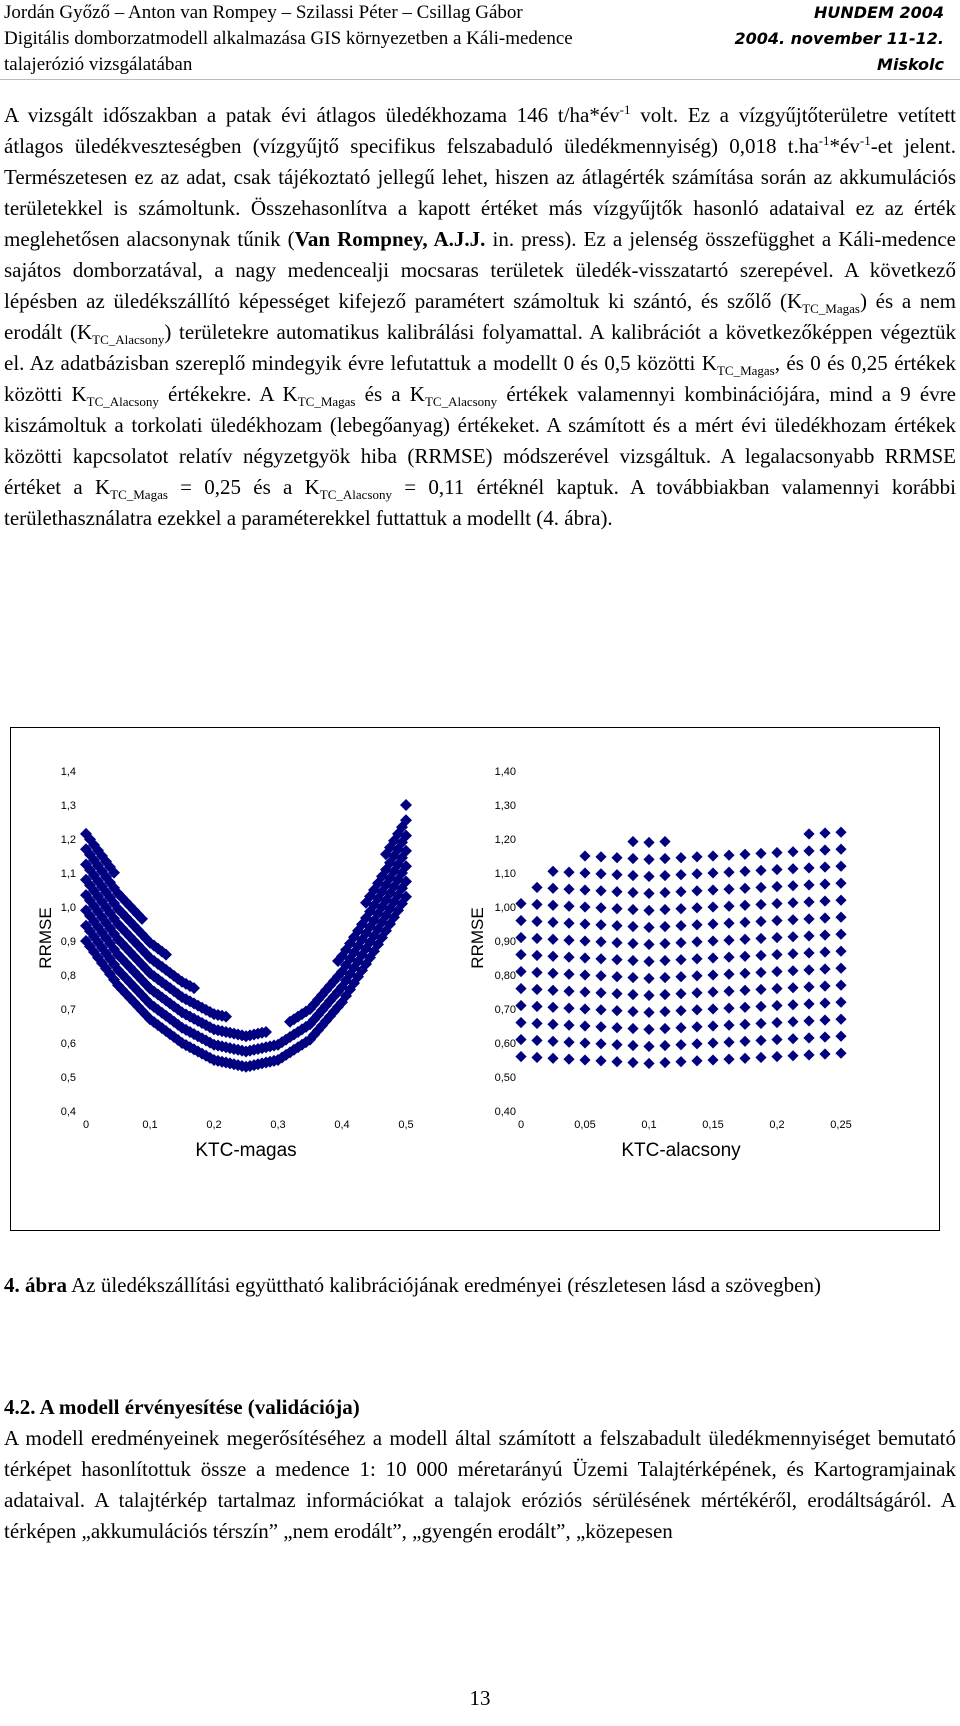  What do you see at coordinates (122, 402) in the screenshot?
I see `subscript: TC_Alacsony` at bounding box center [122, 402].